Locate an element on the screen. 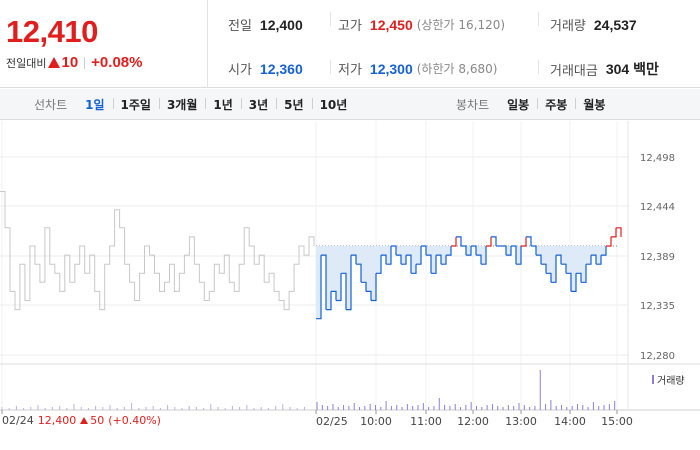  prev-day-date: 02/24 is located at coordinates (18, 420).